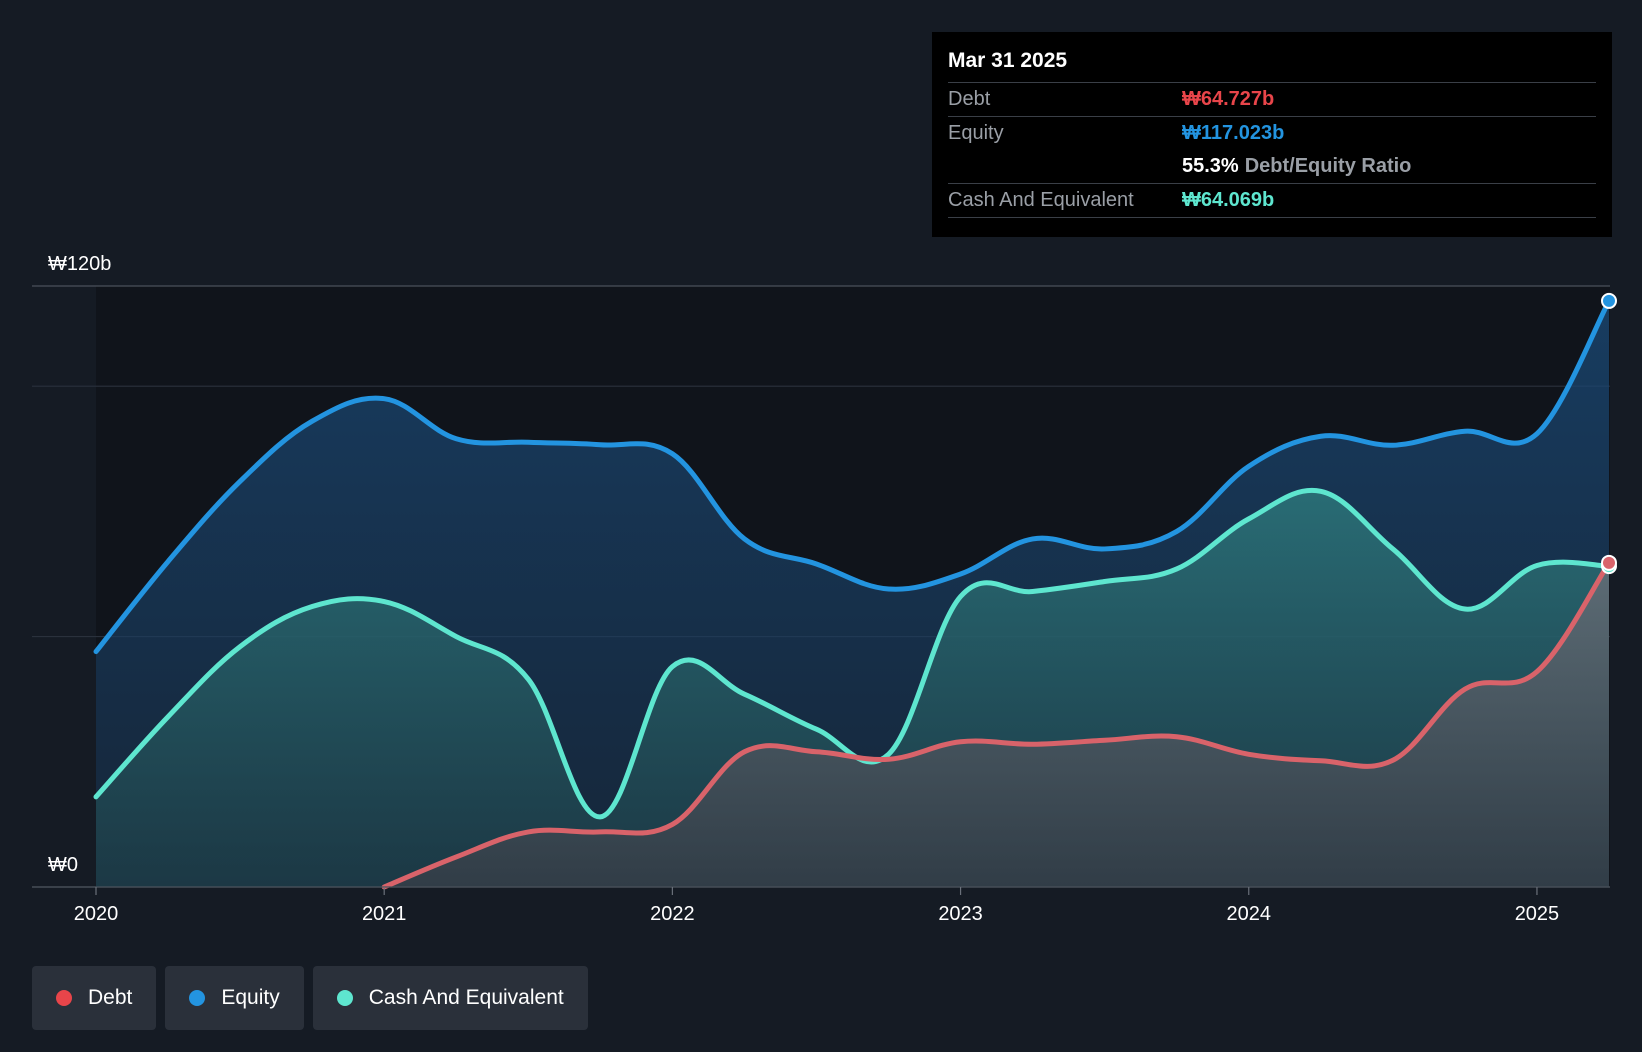  I want to click on tooltip-equity-label: Equity, so click(976, 133).